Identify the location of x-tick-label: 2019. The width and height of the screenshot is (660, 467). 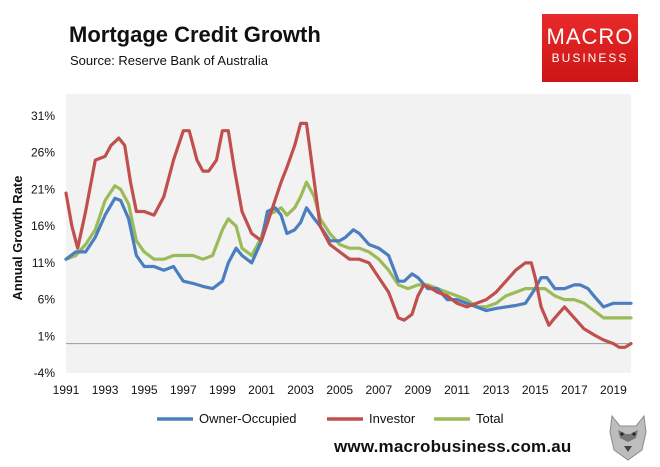
(613, 390).